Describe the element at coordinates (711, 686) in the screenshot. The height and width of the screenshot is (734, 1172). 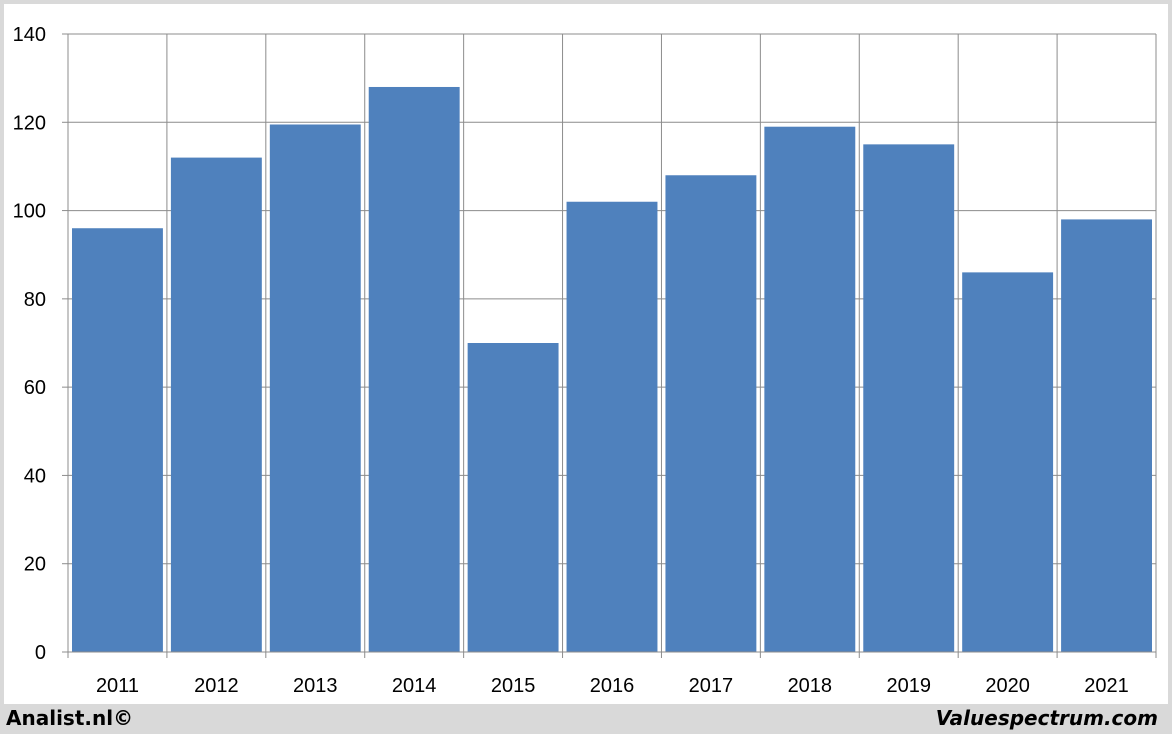
I see `x-tick-label: 2017` at that location.